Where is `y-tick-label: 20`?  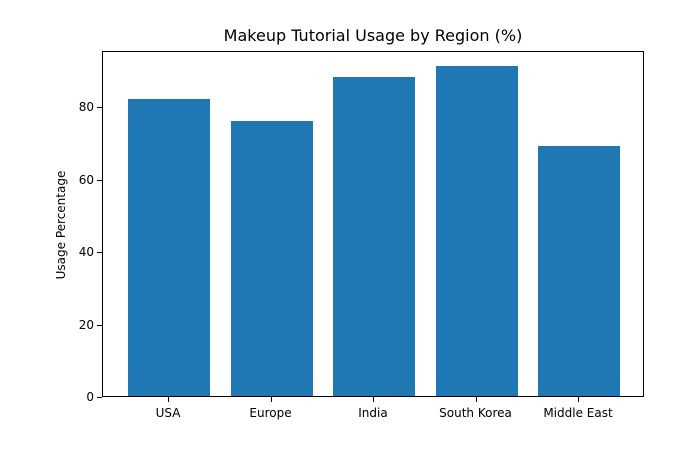 y-tick-label: 20 is located at coordinates (86, 324).